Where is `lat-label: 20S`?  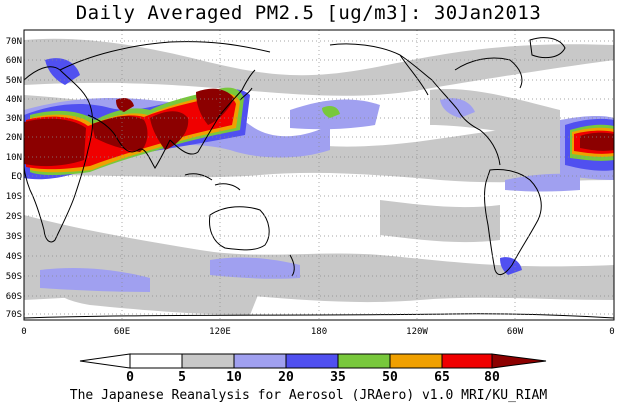 lat-label: 20S is located at coordinates (14, 217).